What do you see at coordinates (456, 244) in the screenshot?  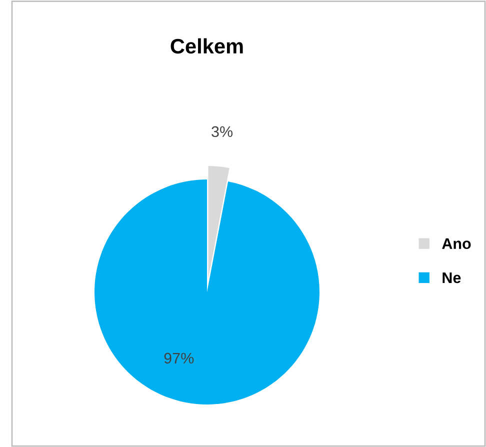 I see `legend-label: Ano` at bounding box center [456, 244].